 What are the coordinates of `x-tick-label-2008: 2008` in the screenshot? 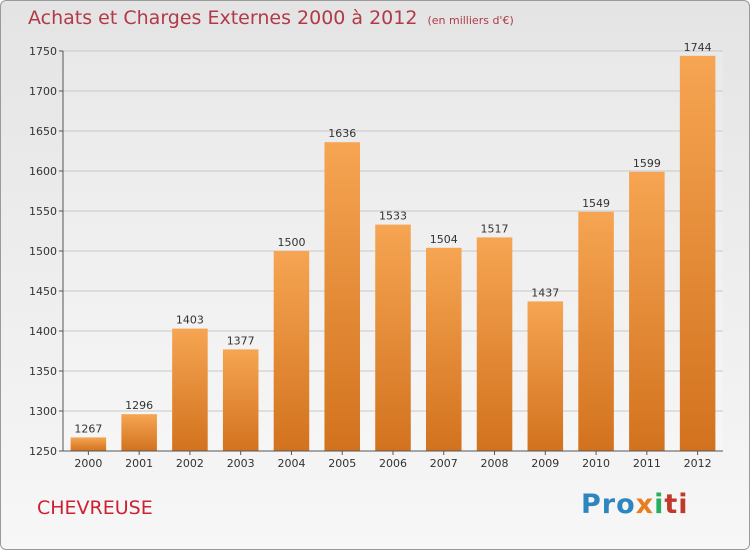 It's located at (495, 463).